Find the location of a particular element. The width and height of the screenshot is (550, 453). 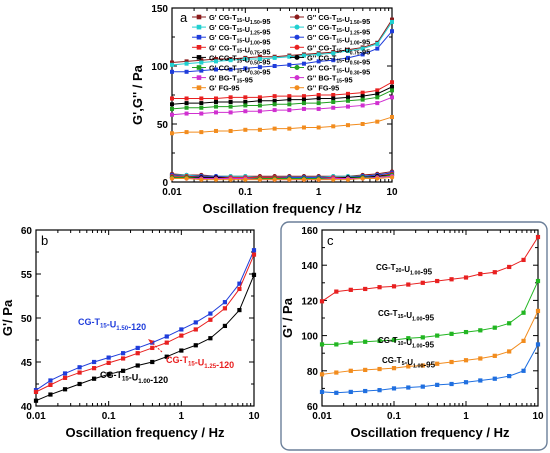

panel-letter: b is located at coordinates (44, 240).